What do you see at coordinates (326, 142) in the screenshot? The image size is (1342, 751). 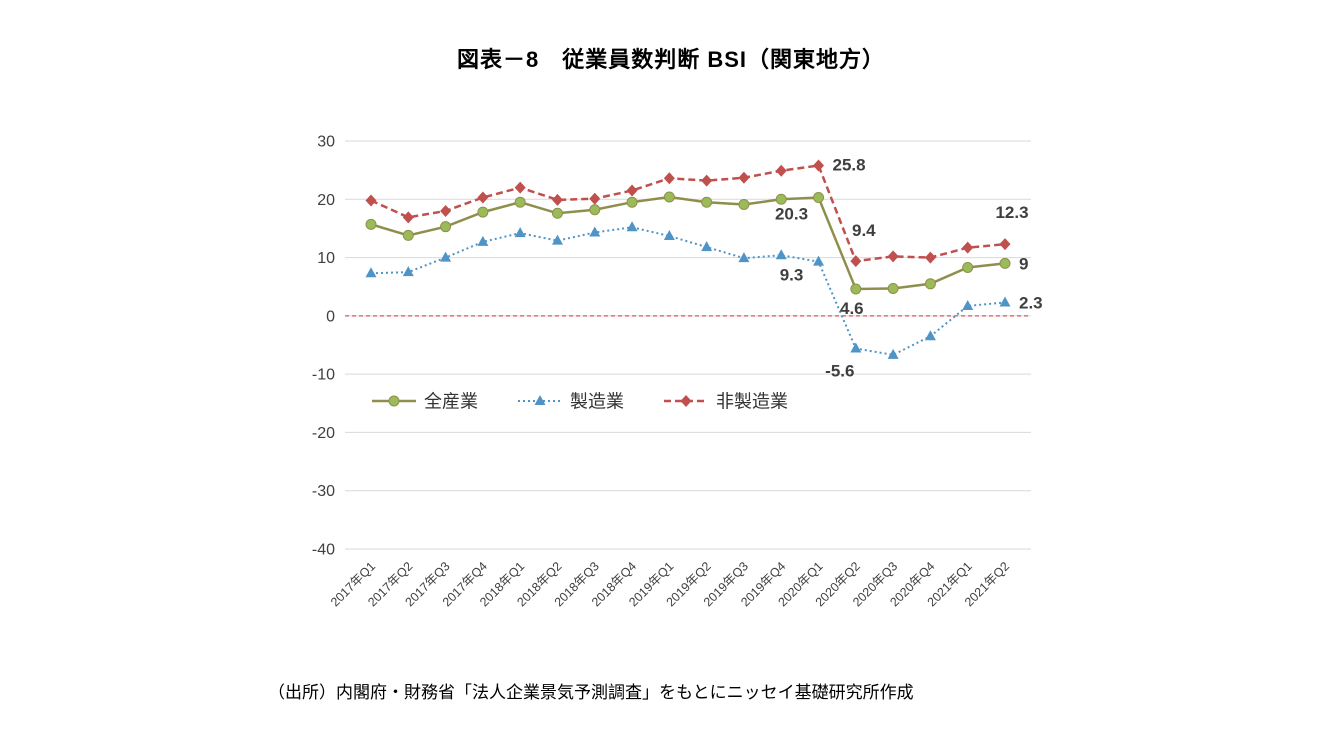 I see `y-tick-label: 30` at bounding box center [326, 142].